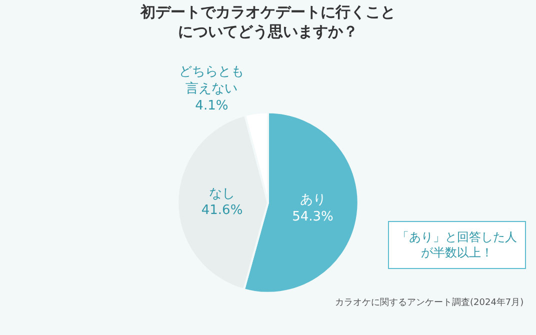 This screenshot has height=335, width=536. I want to click on data-label: 54.3%, so click(313, 217).